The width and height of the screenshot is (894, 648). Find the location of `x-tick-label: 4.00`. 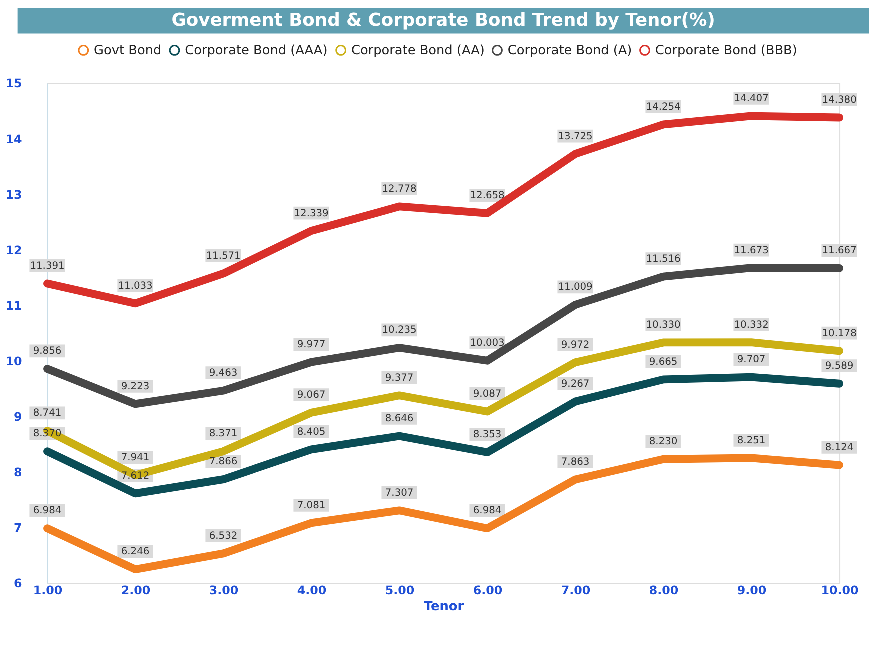

x-tick-label: 4.00 is located at coordinates (312, 591).